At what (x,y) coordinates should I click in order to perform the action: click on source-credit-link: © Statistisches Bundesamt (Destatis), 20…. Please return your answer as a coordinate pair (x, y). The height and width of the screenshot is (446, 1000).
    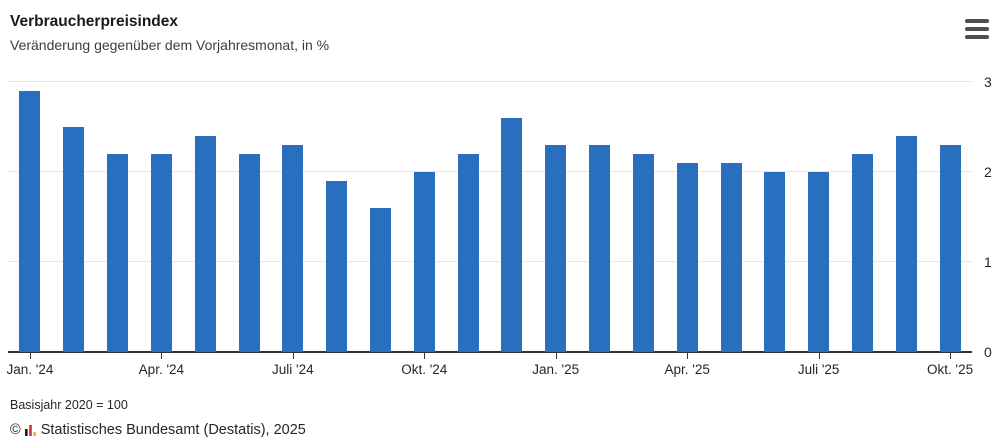
    Looking at the image, I should click on (158, 430).